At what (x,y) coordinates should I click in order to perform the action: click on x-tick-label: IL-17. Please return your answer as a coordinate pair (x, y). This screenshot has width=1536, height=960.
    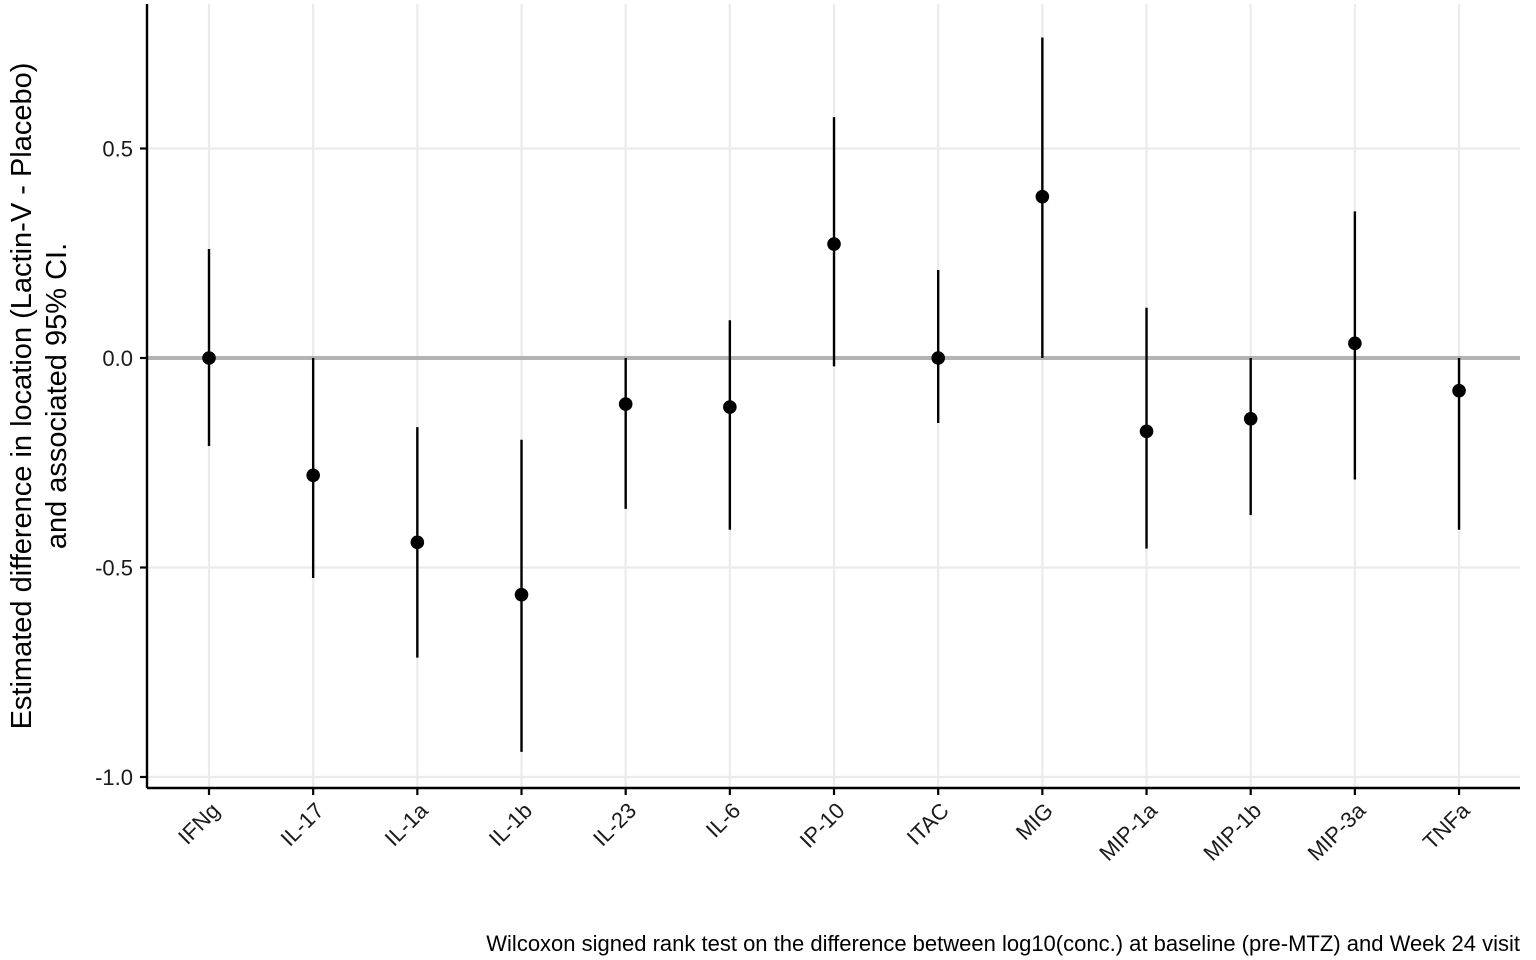
    Looking at the image, I should click on (302, 824).